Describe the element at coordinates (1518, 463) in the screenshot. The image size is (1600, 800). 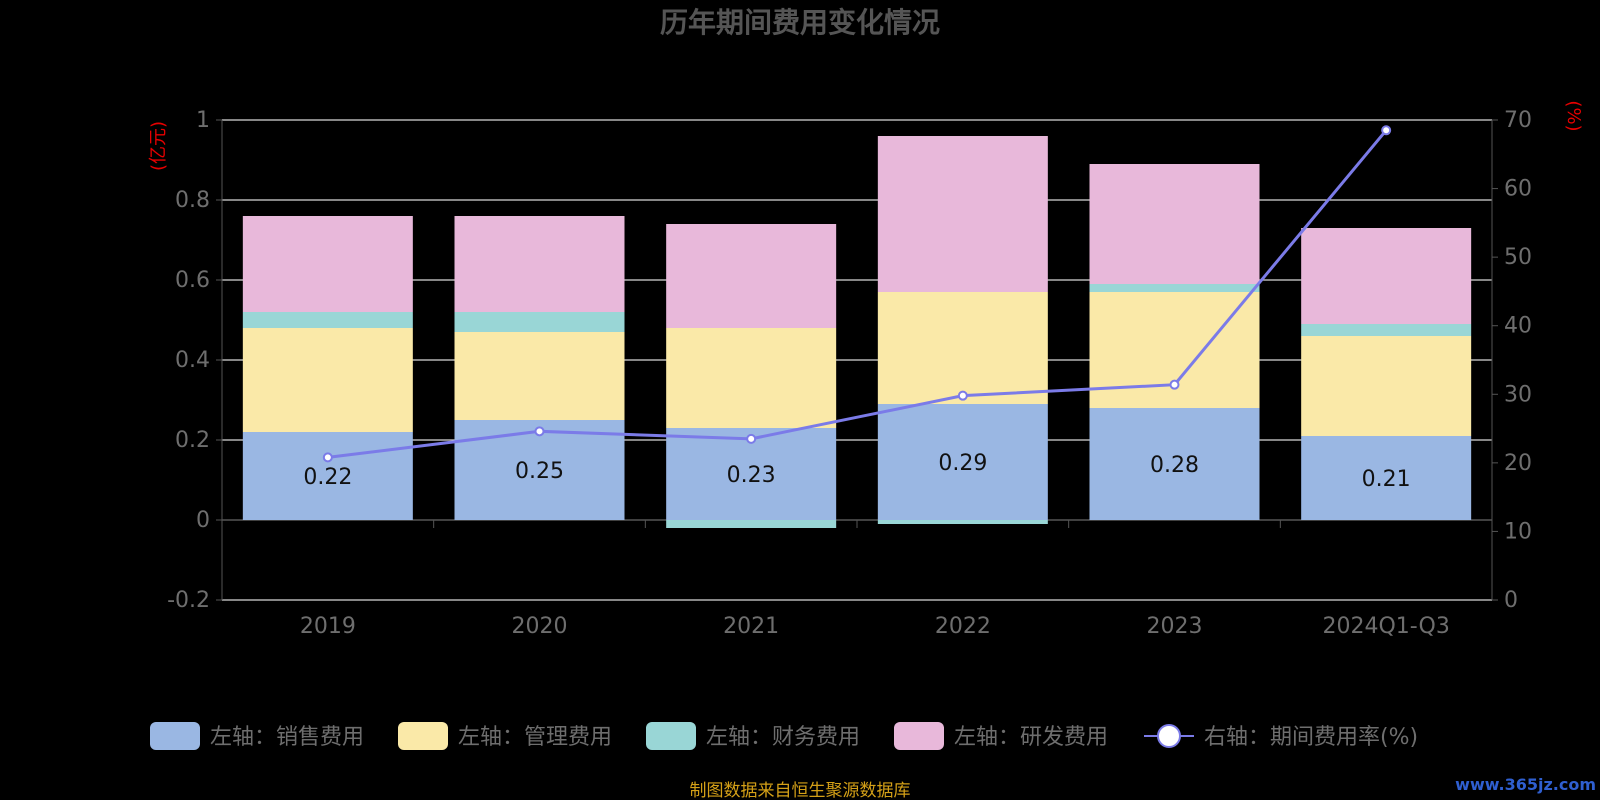
I see `right-tick-label: 20` at that location.